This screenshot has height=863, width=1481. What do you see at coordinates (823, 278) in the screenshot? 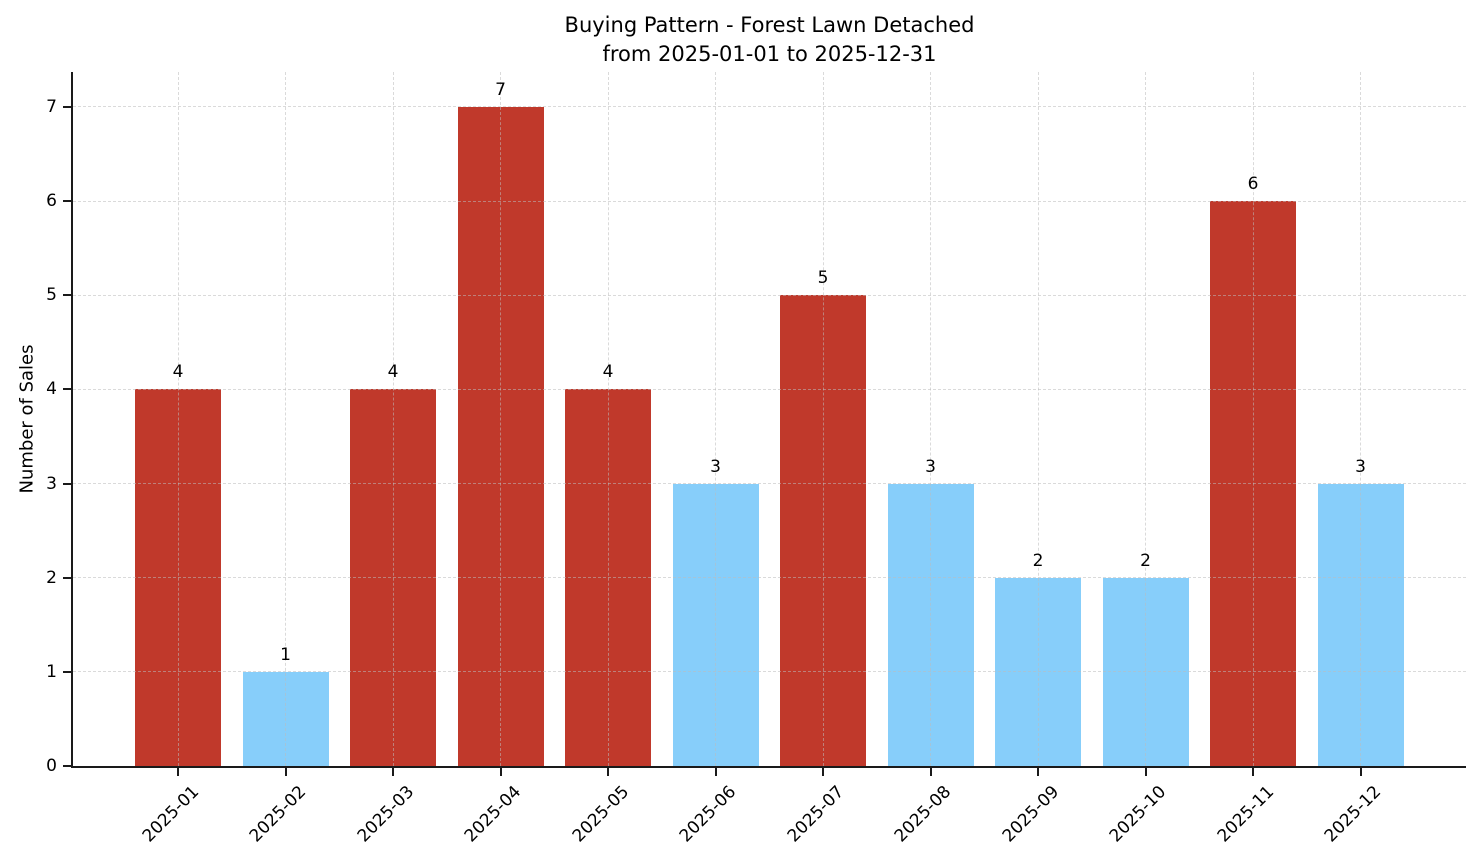
I see `bar-value-label: 5` at bounding box center [823, 278].